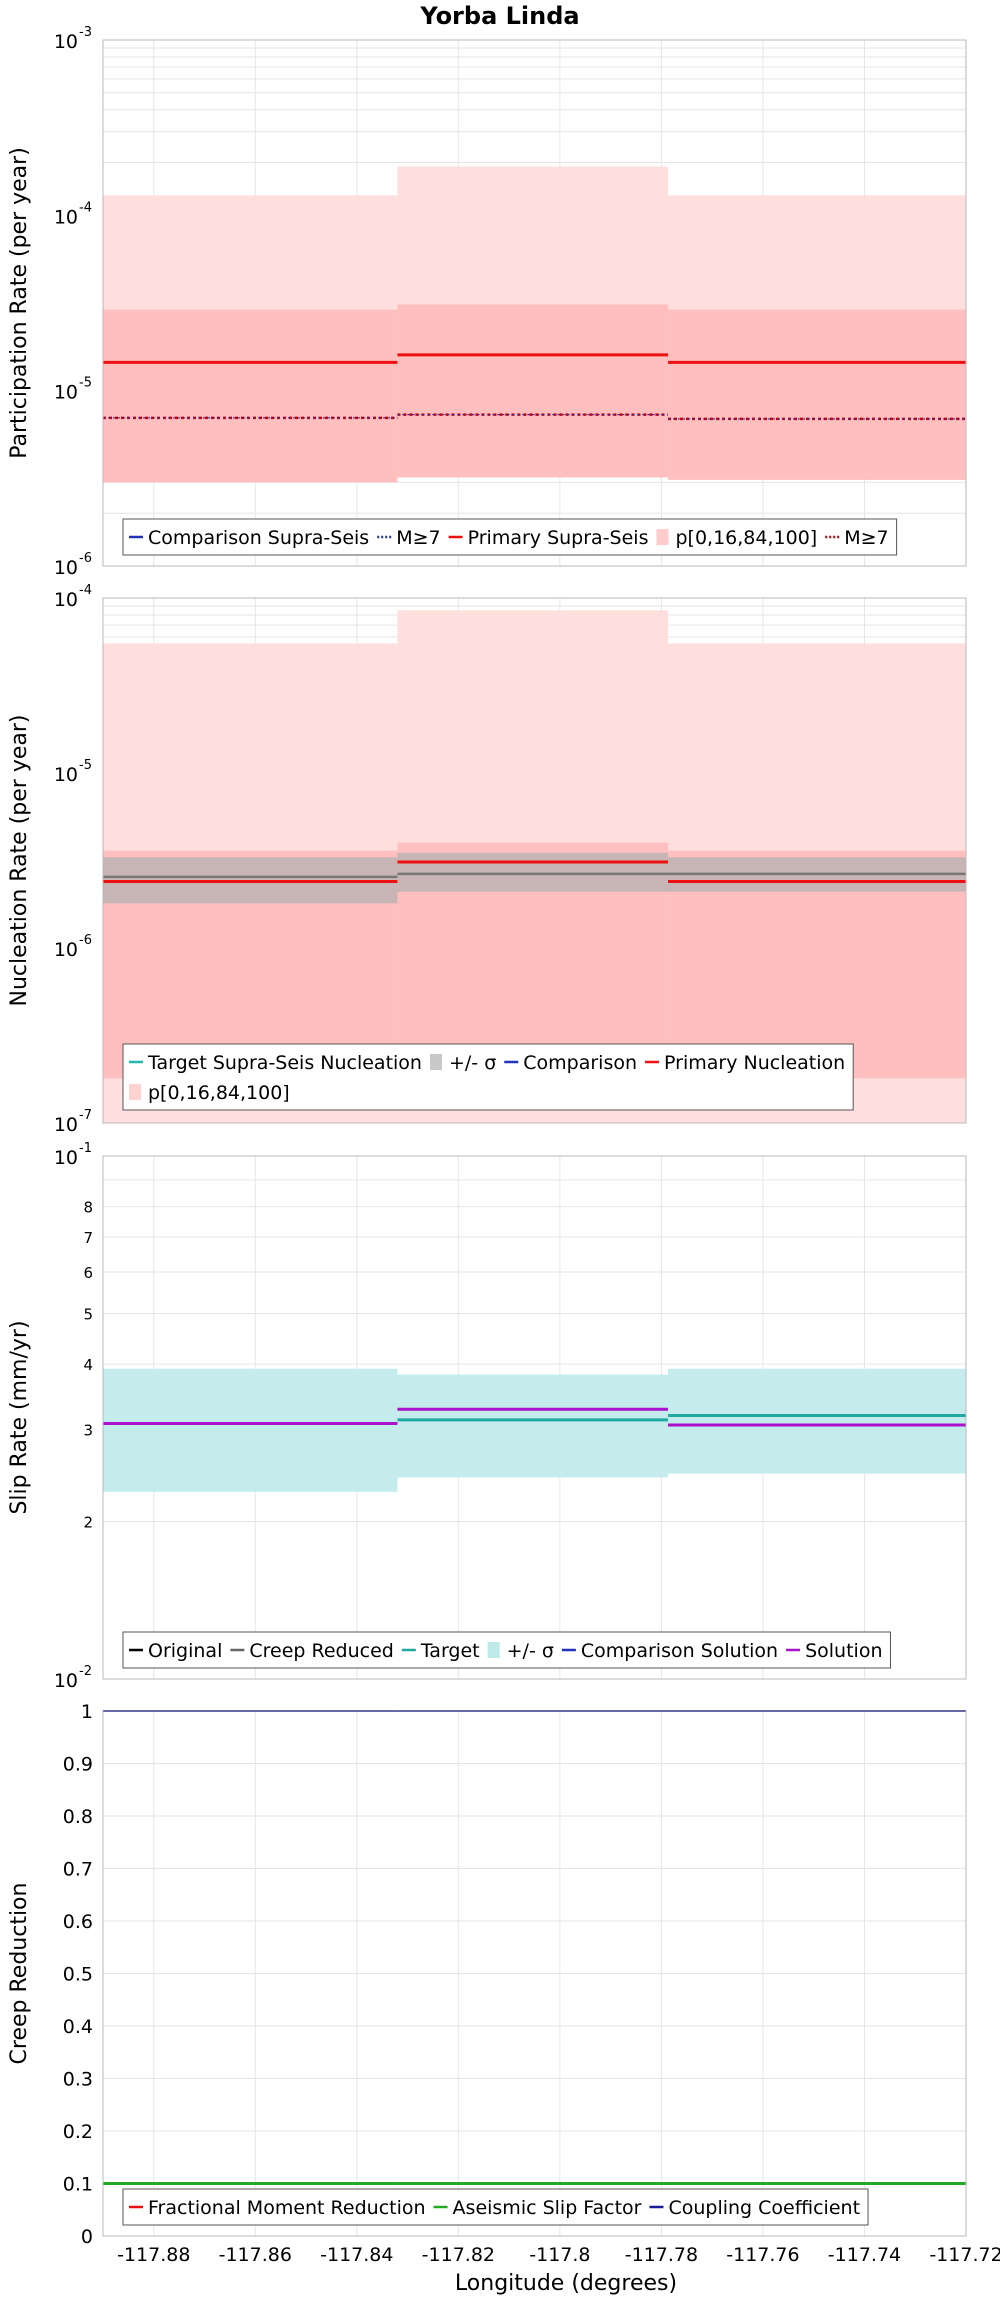 This screenshot has height=2300, width=1000. What do you see at coordinates (499, 16) in the screenshot?
I see `chart-title: Yorba Linda` at bounding box center [499, 16].